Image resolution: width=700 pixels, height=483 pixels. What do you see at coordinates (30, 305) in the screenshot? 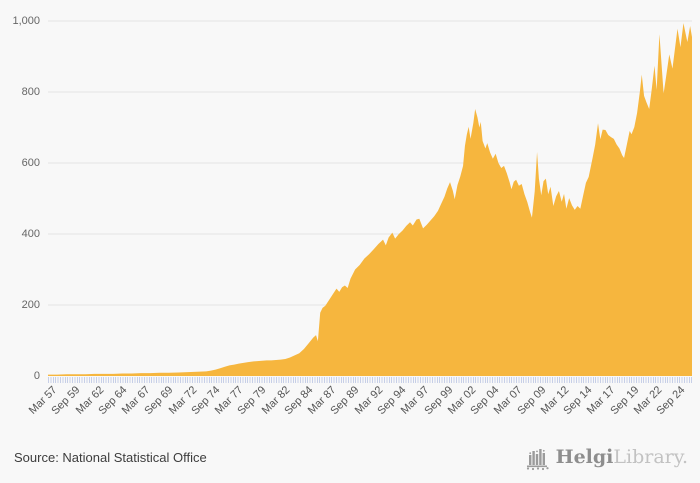
I see `y-axis-tick-label: 200` at bounding box center [30, 305].